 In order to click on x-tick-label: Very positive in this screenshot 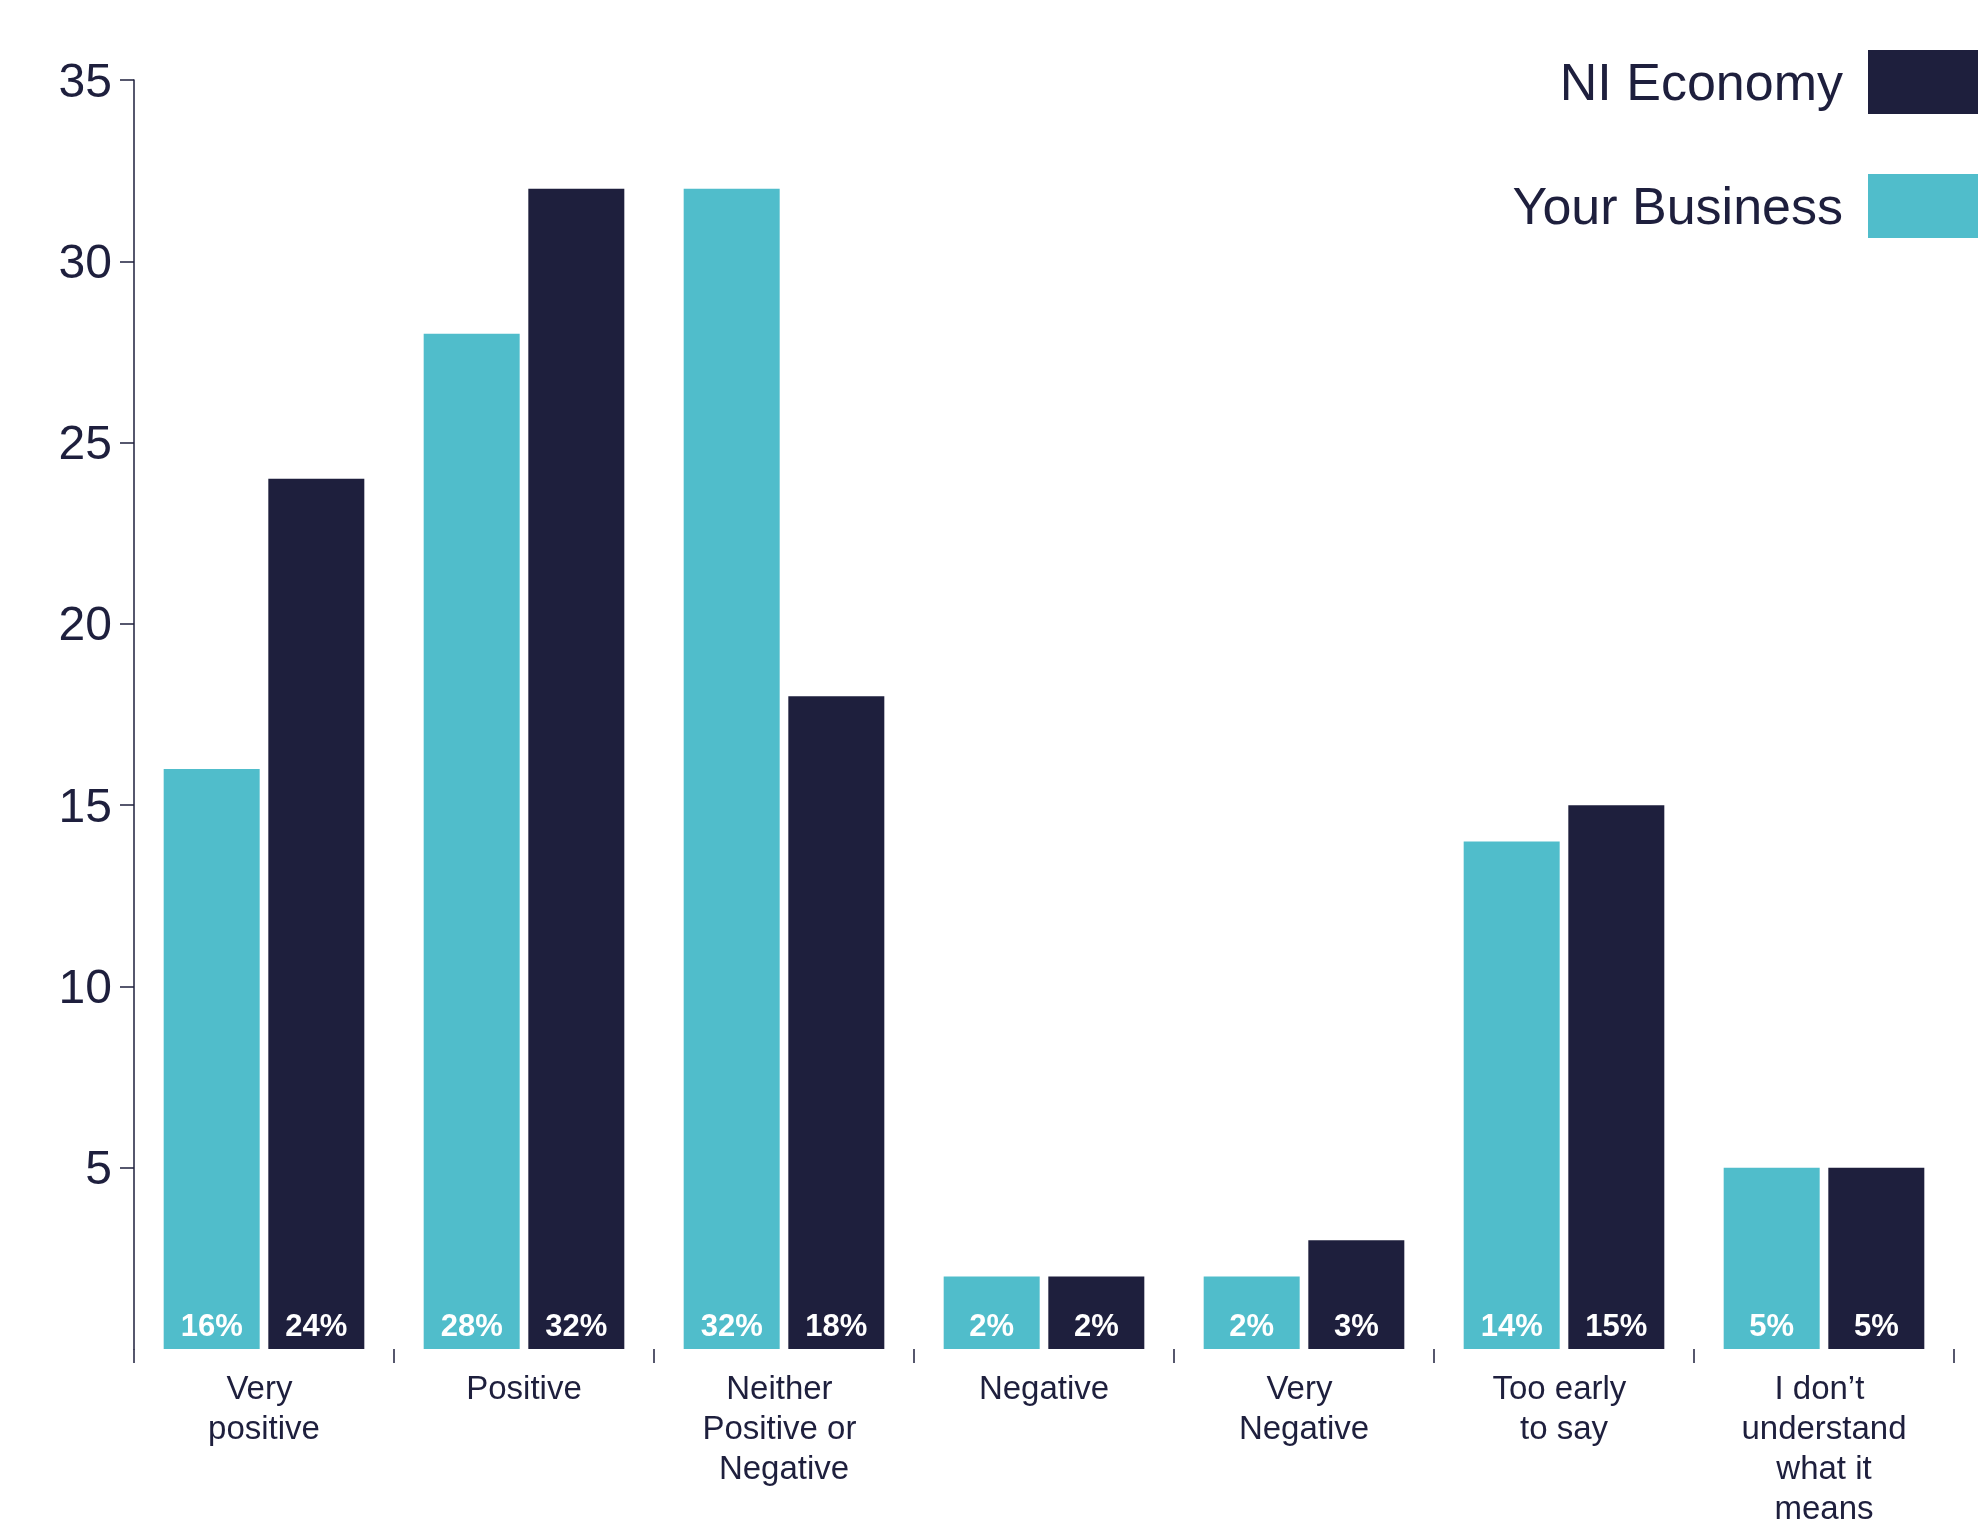, I will do `click(264, 1407)`.